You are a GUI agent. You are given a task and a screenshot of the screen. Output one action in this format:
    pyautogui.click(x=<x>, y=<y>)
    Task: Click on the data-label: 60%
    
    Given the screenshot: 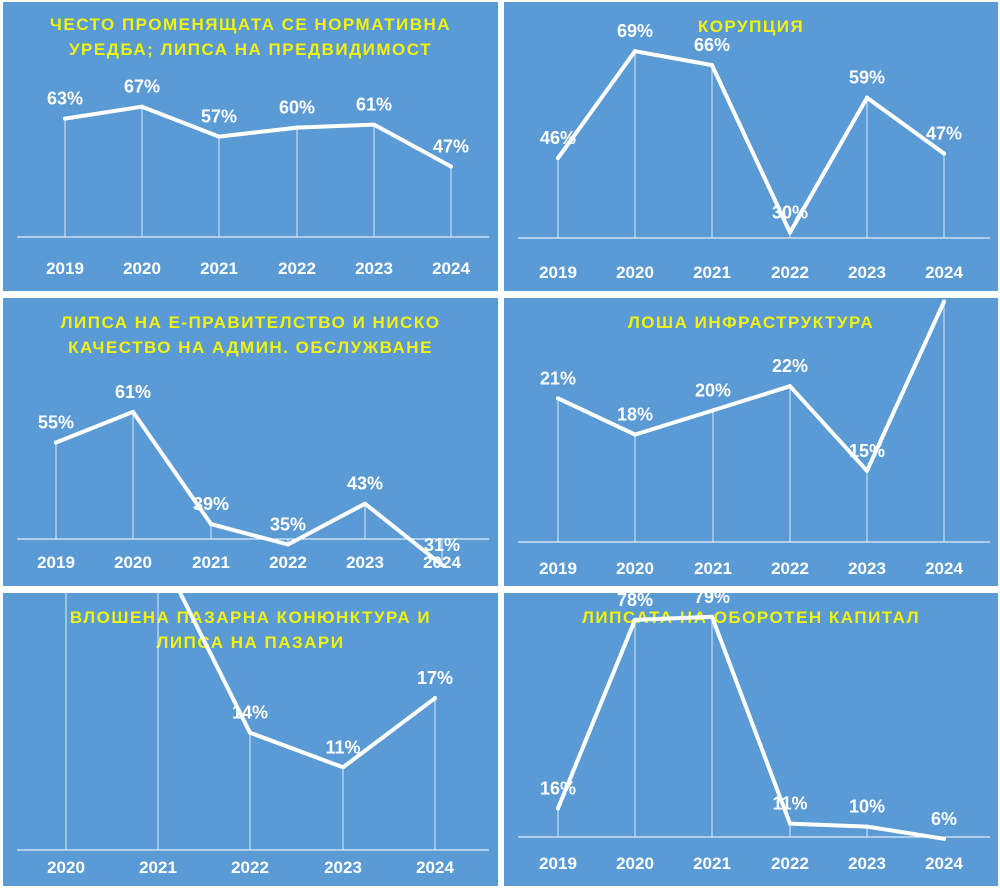 What is the action you would take?
    pyautogui.click(x=297, y=108)
    